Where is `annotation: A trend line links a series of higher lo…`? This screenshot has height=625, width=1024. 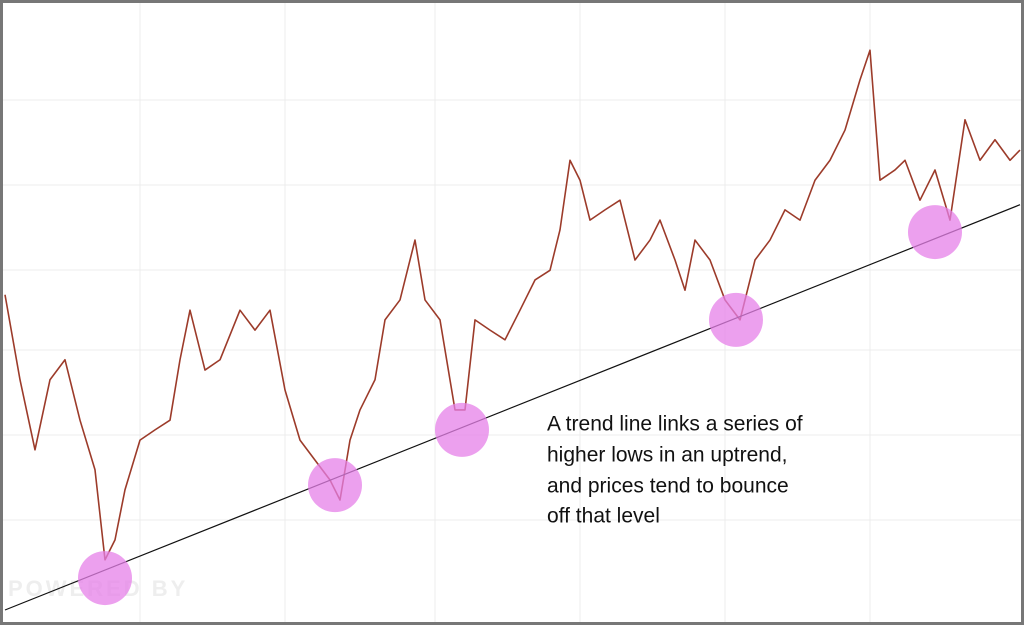
annotation: A trend line links a series of higher lo… is located at coordinates (675, 470).